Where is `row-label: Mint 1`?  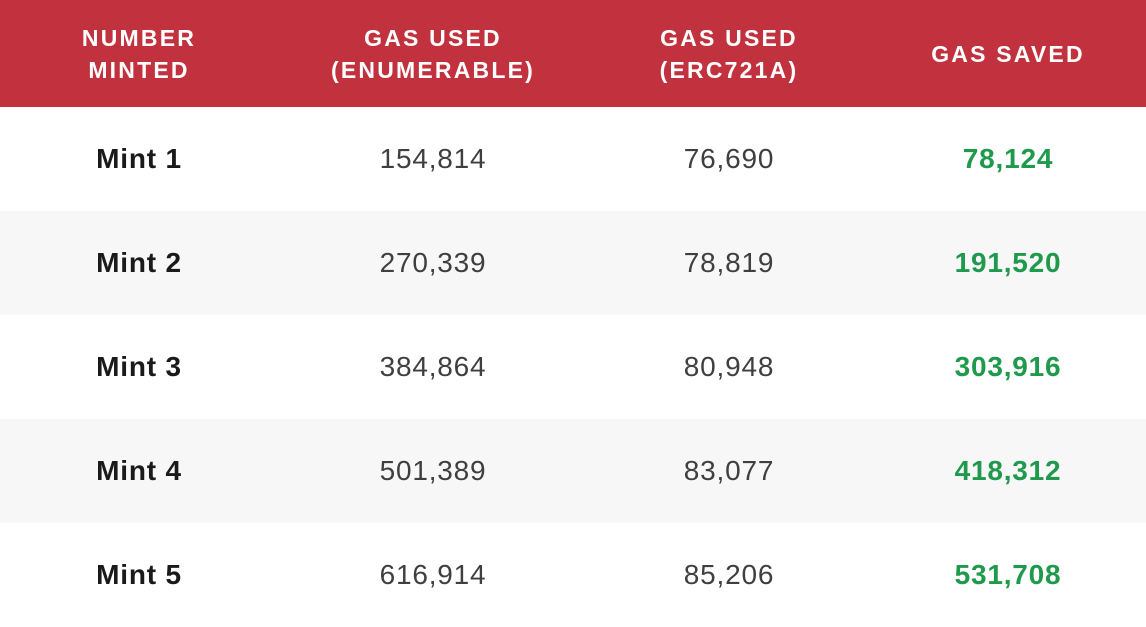
row-label: Mint 1 is located at coordinates (139, 158).